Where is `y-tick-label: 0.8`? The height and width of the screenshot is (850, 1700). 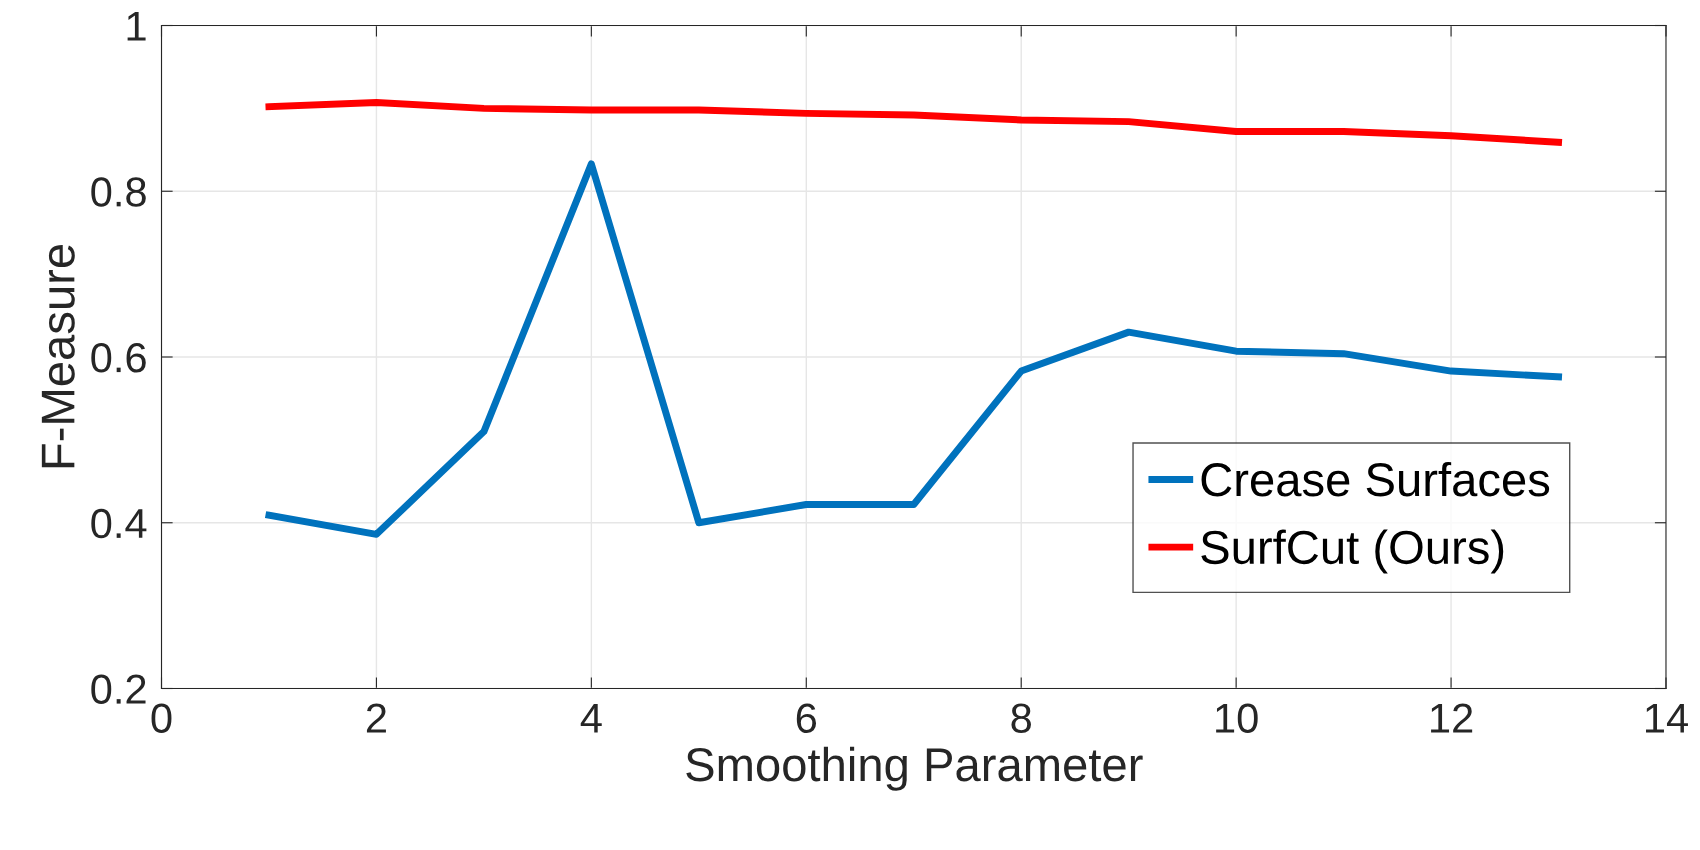
y-tick-label: 0.8 is located at coordinates (118, 192).